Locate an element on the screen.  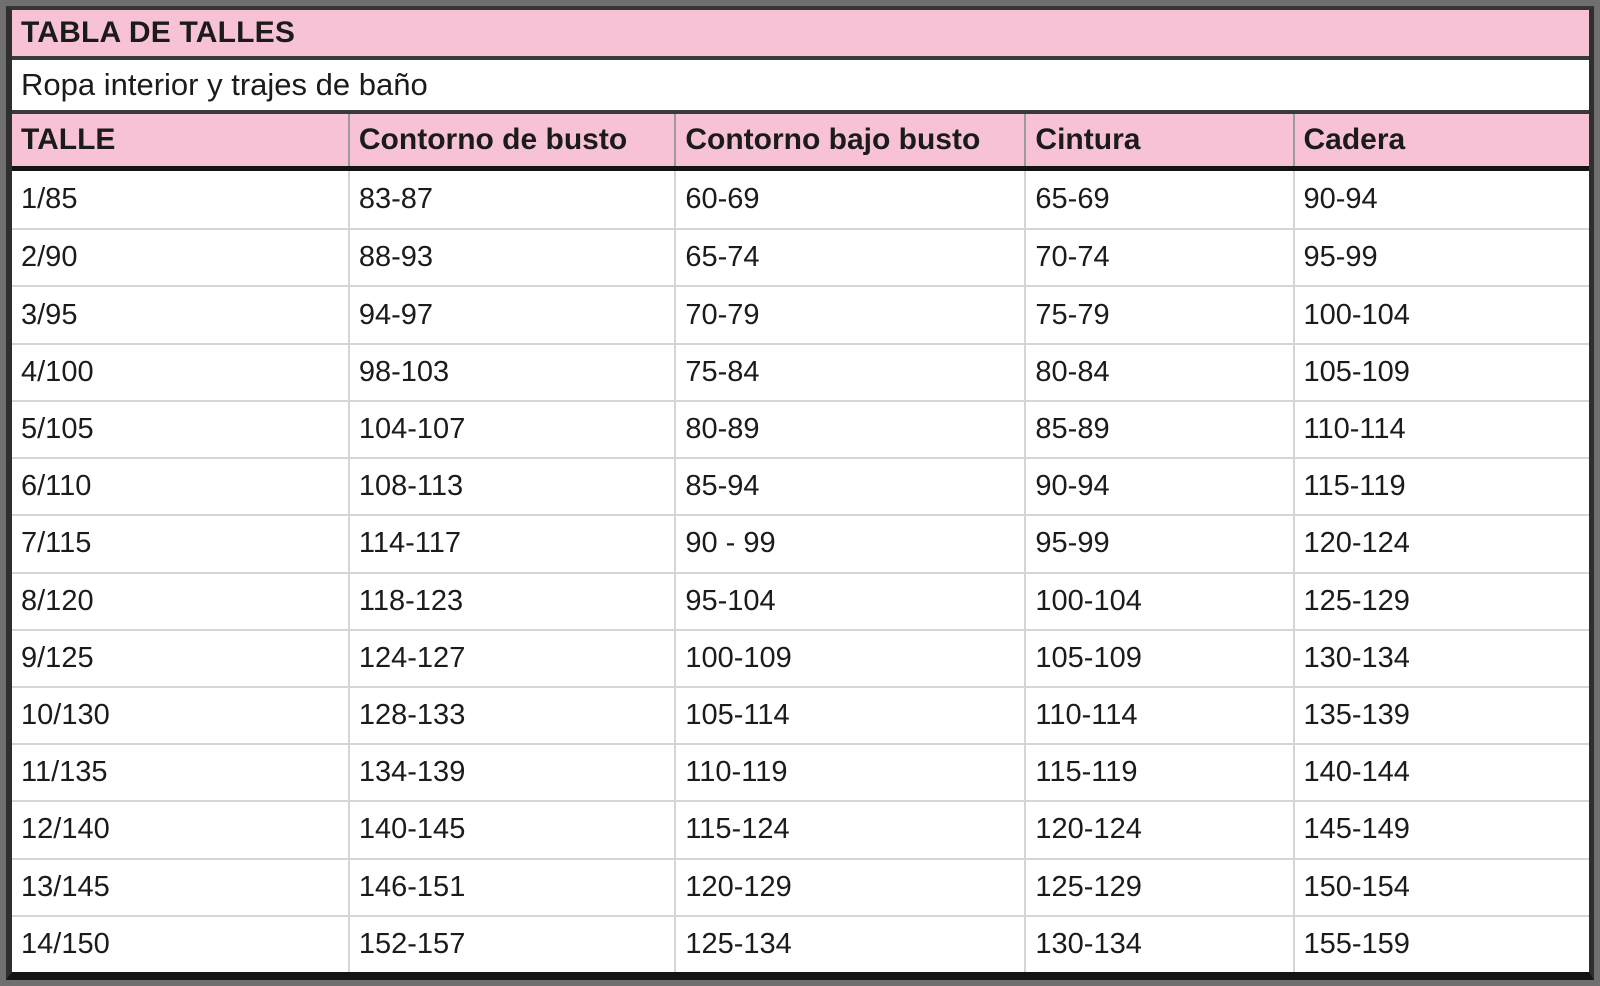
data-cell: 85-94 is located at coordinates (849, 487).